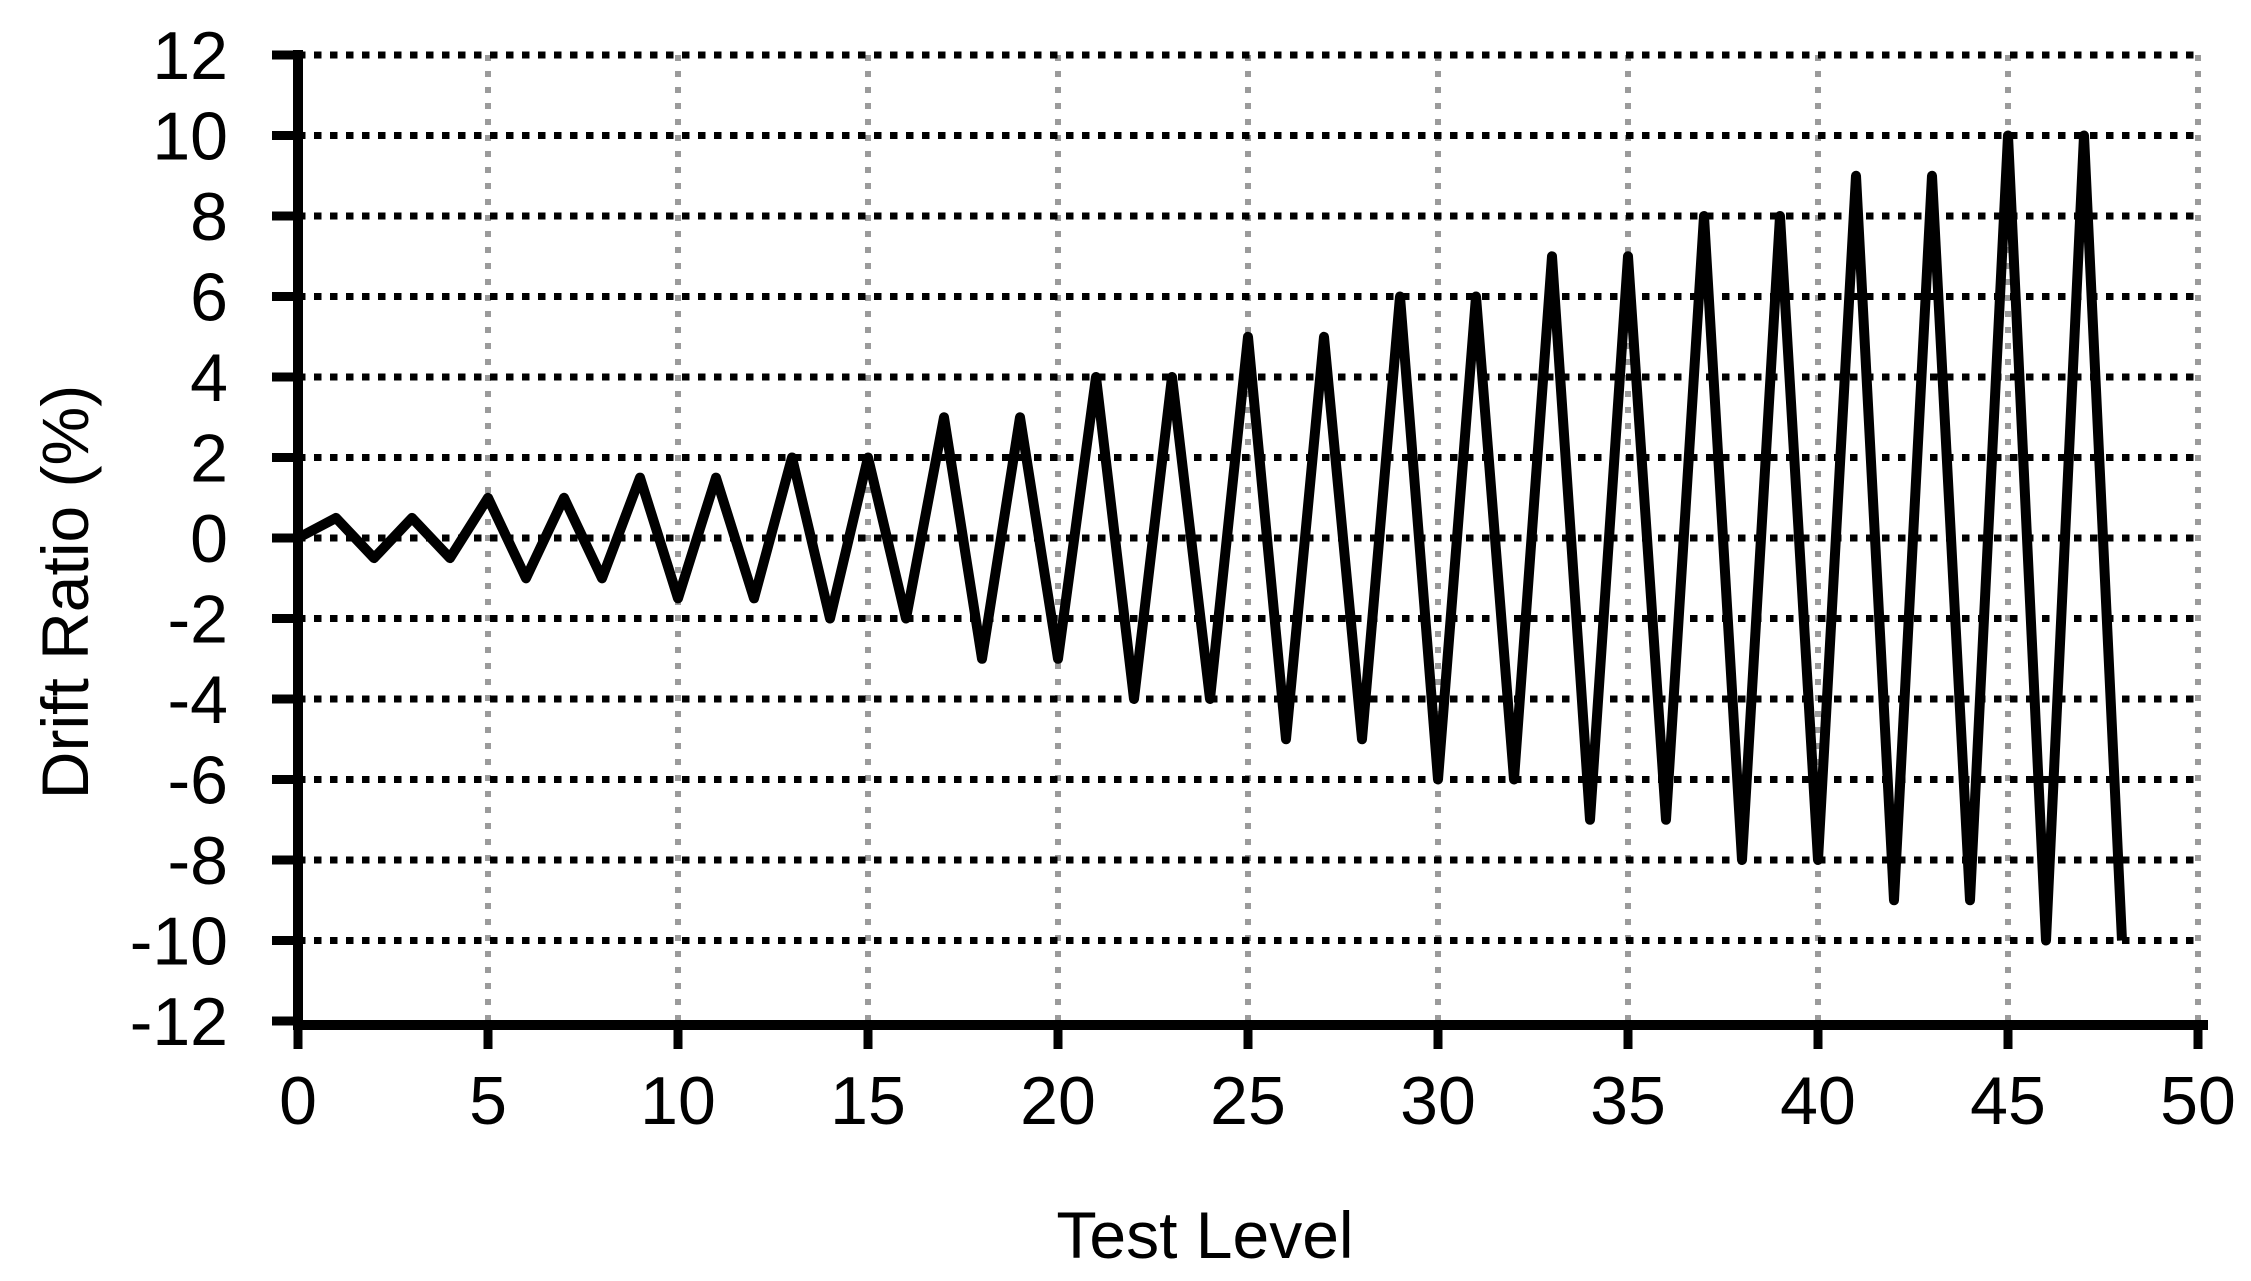  Describe the element at coordinates (179, 942) in the screenshot. I see `y-tick-label: -10` at that location.